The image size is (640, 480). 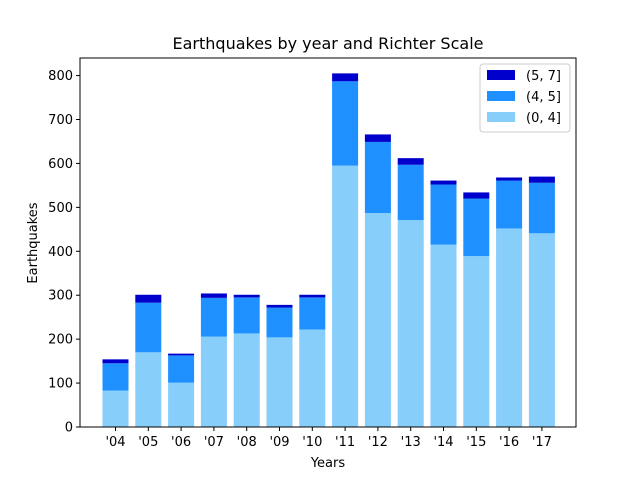 I want to click on x-tick-label: '13, so click(x=411, y=442).